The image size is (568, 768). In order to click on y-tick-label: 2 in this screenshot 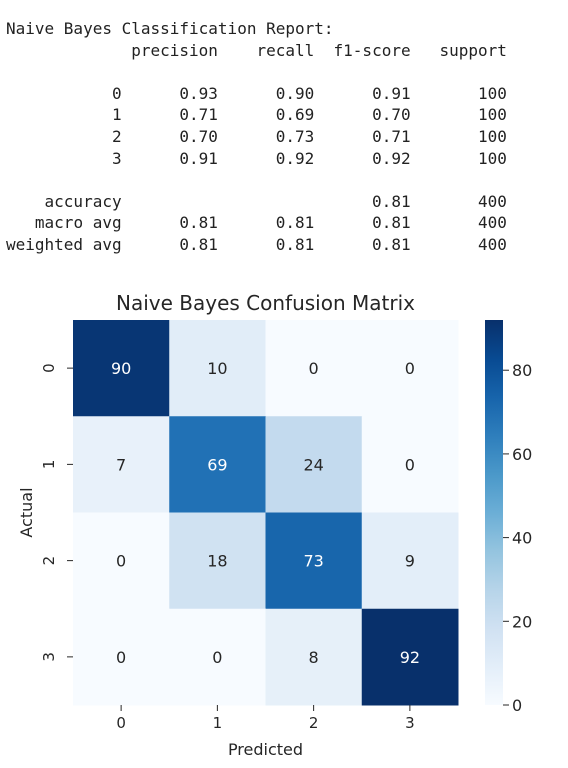, I will do `click(49, 561)`.